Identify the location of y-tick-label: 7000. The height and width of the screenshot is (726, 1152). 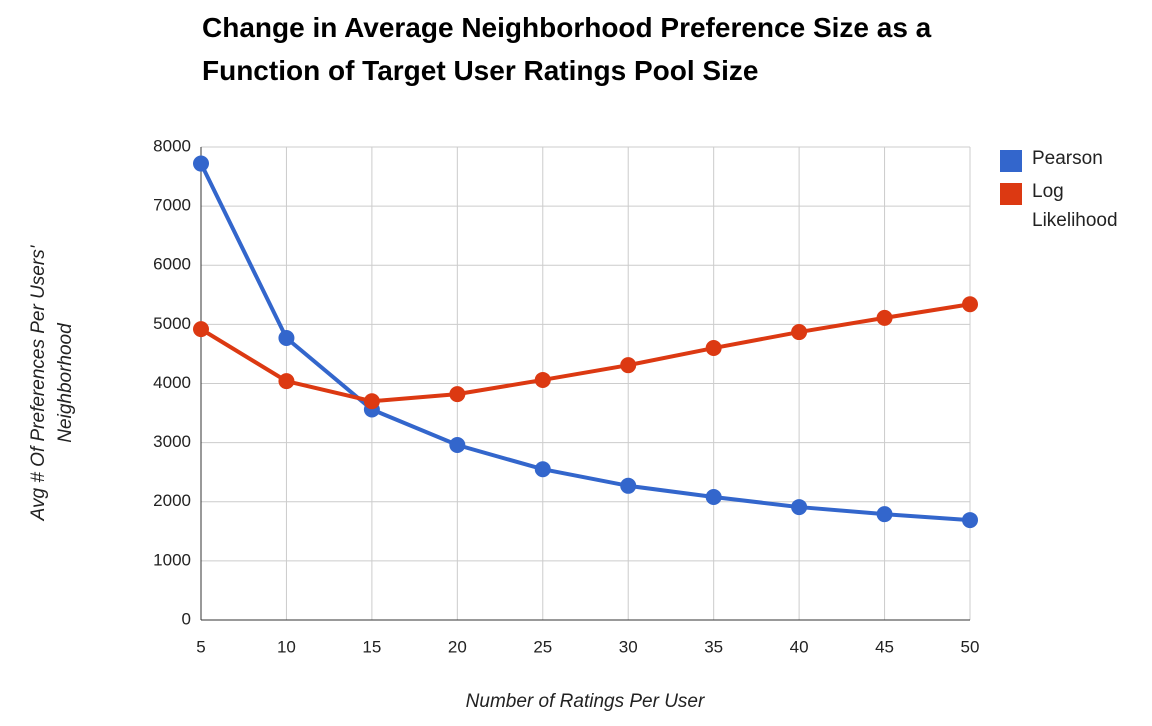
(172, 205).